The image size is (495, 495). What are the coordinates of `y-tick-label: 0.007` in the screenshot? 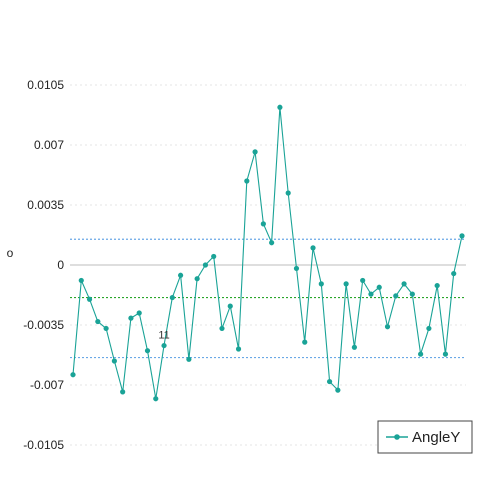 It's located at (49, 145).